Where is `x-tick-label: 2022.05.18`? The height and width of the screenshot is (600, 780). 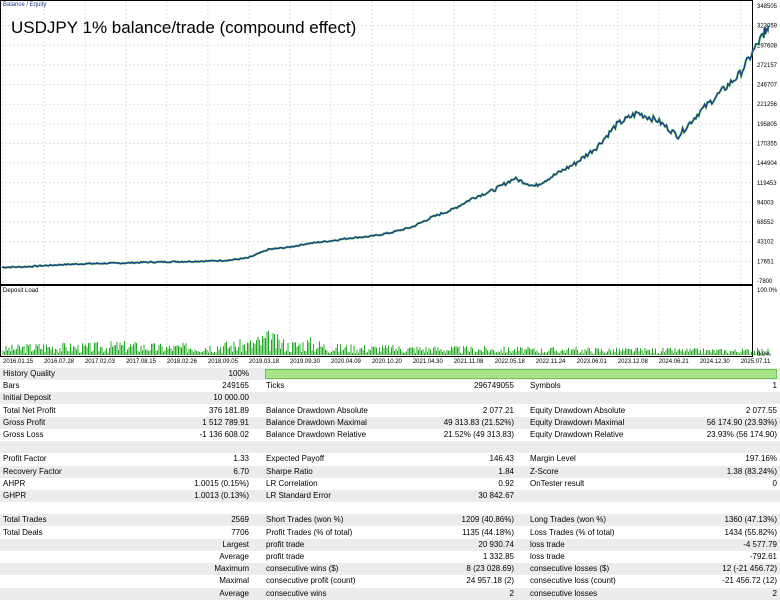 x-tick-label: 2022.05.18 is located at coordinates (510, 362).